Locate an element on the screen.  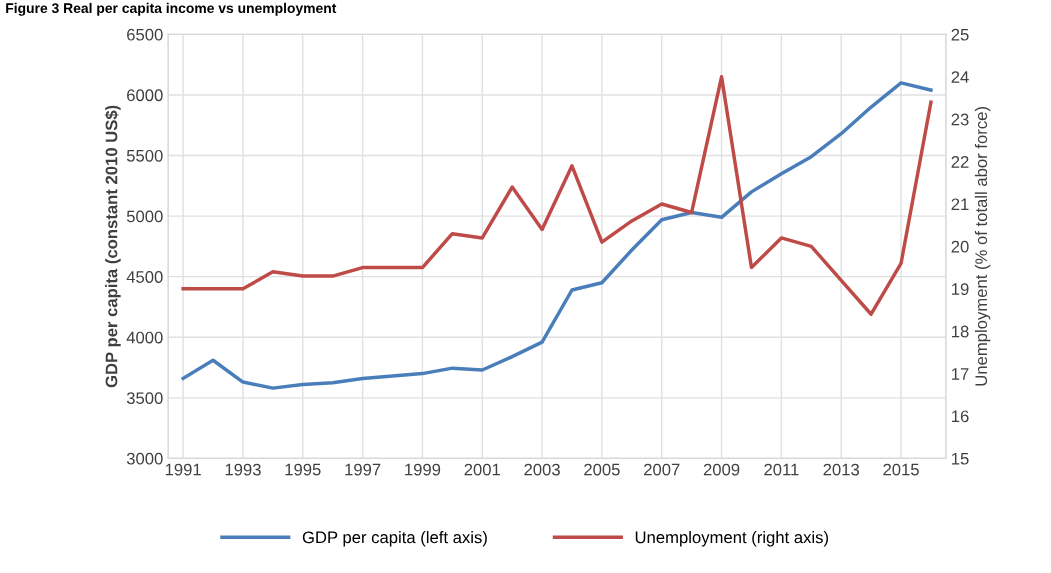
y-tick-label: 3500 is located at coordinates (144, 398).